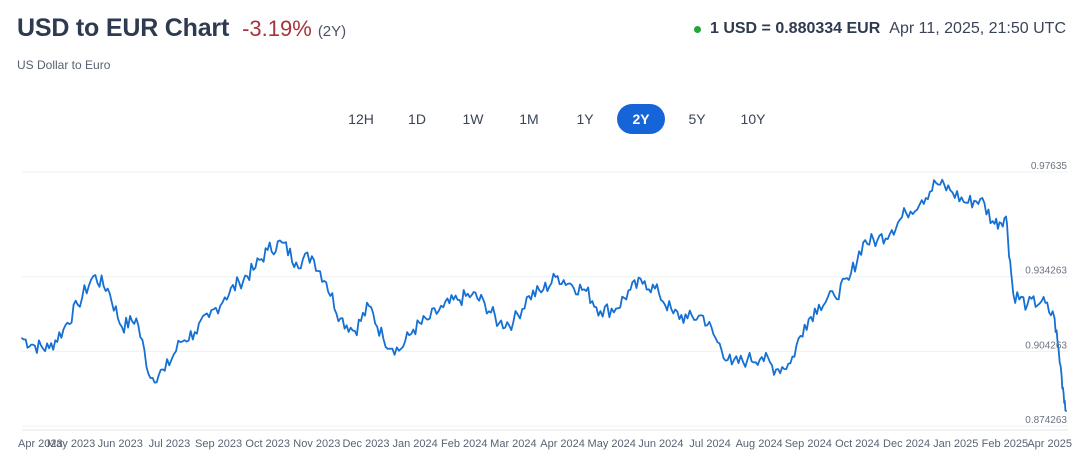 The image size is (1080, 458). Describe the element at coordinates (612, 444) in the screenshot. I see `x-tick-label: May 2024` at that location.